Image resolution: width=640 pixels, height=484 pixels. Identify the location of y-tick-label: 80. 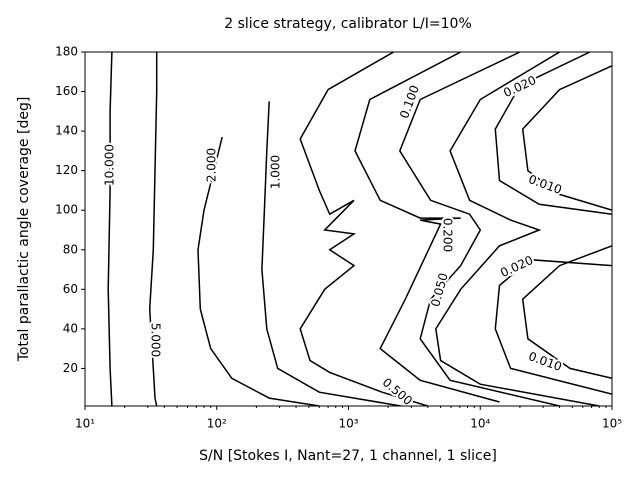
(70, 249).